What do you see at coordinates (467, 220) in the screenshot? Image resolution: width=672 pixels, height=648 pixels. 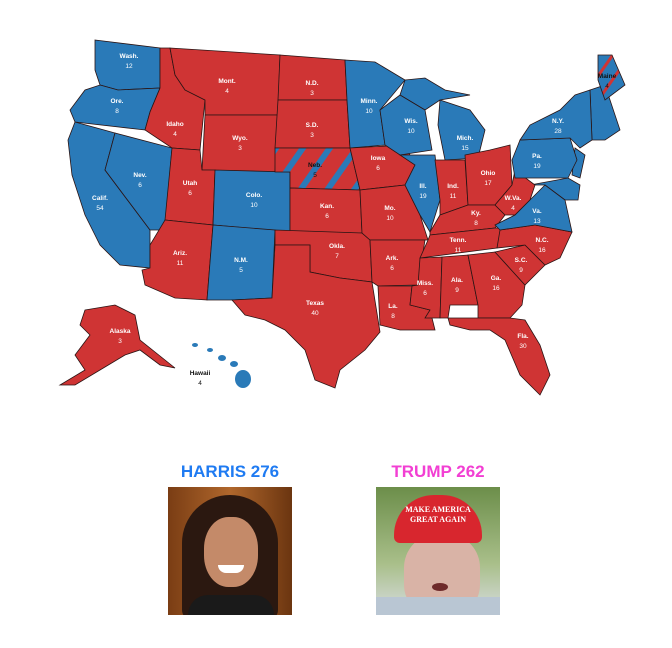 I see `state-ky` at bounding box center [467, 220].